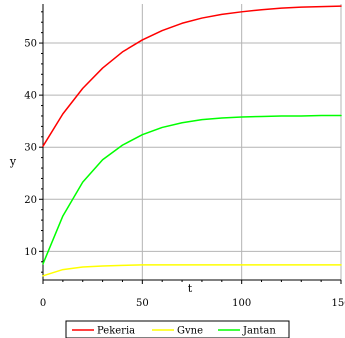  I want to click on y-tick-label: 30, so click(30, 148).